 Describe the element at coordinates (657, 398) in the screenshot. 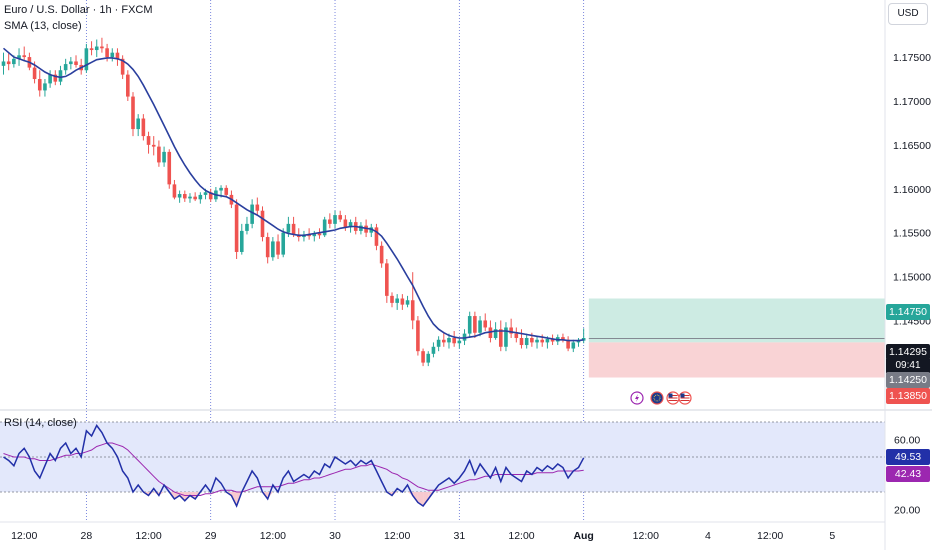

I see `eu-flag-icon` at that location.